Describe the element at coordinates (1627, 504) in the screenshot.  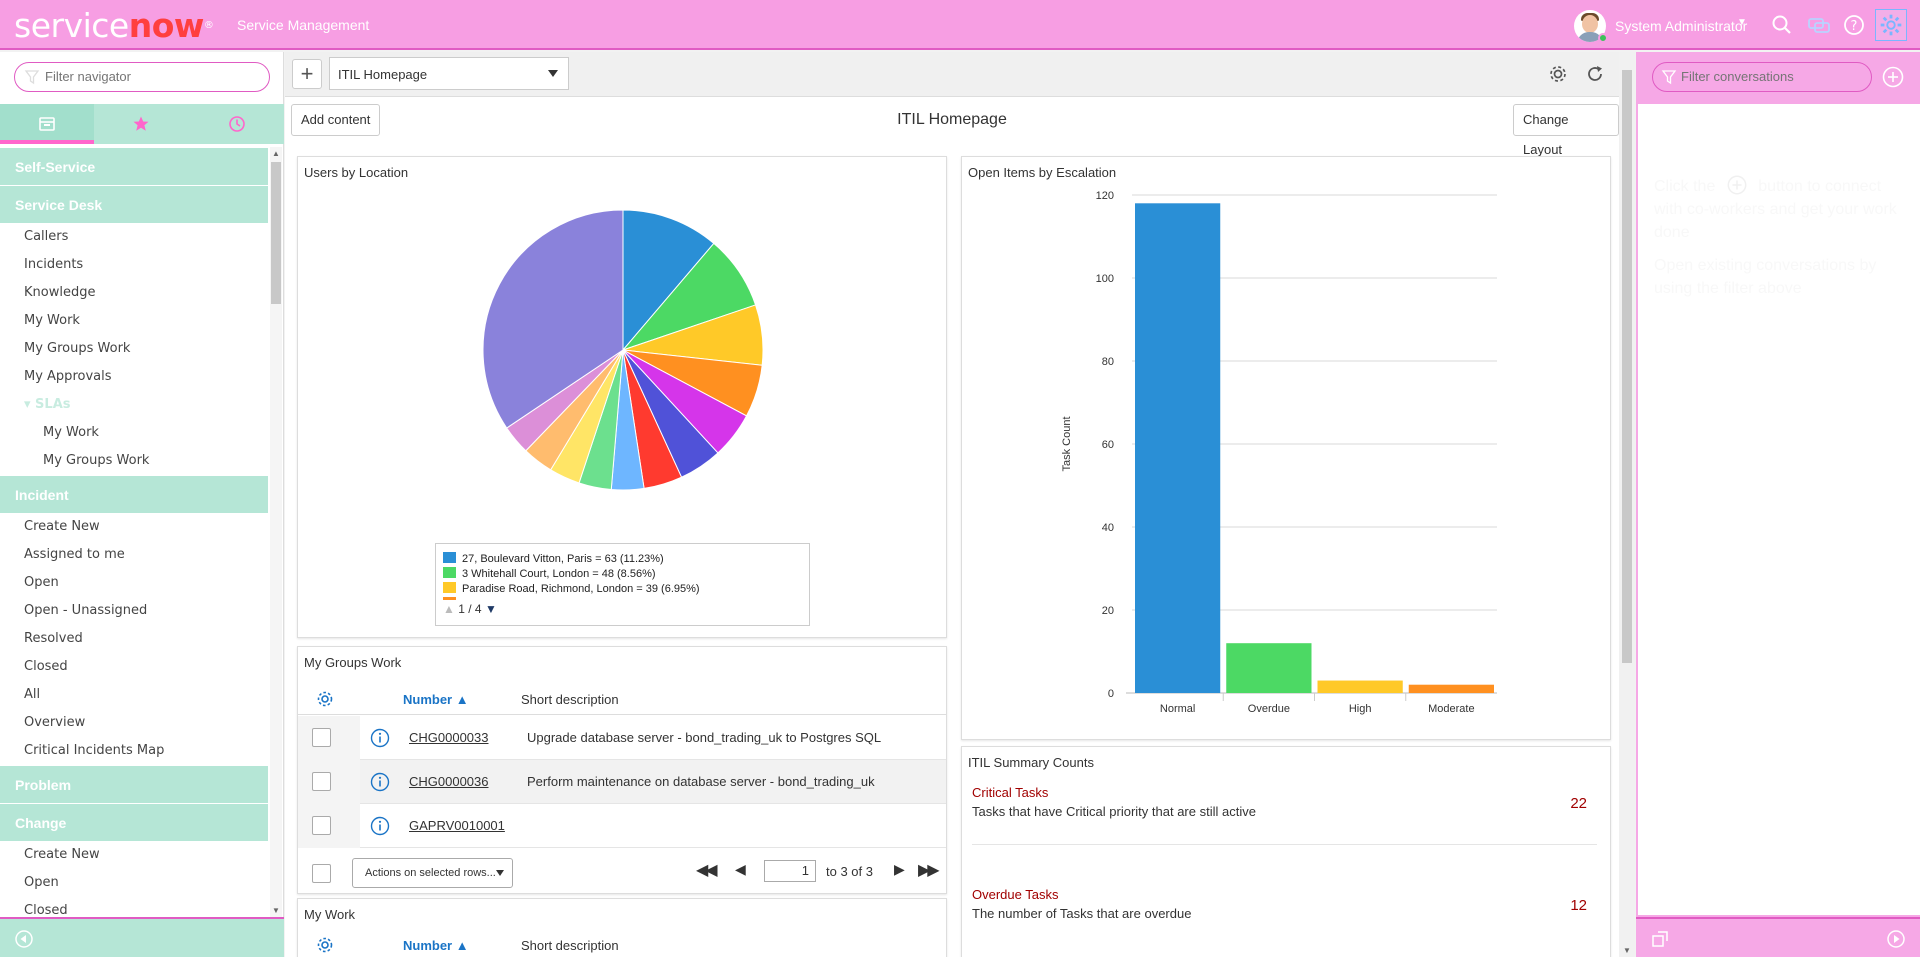
I see `main-scrollbar: ▼` at that location.